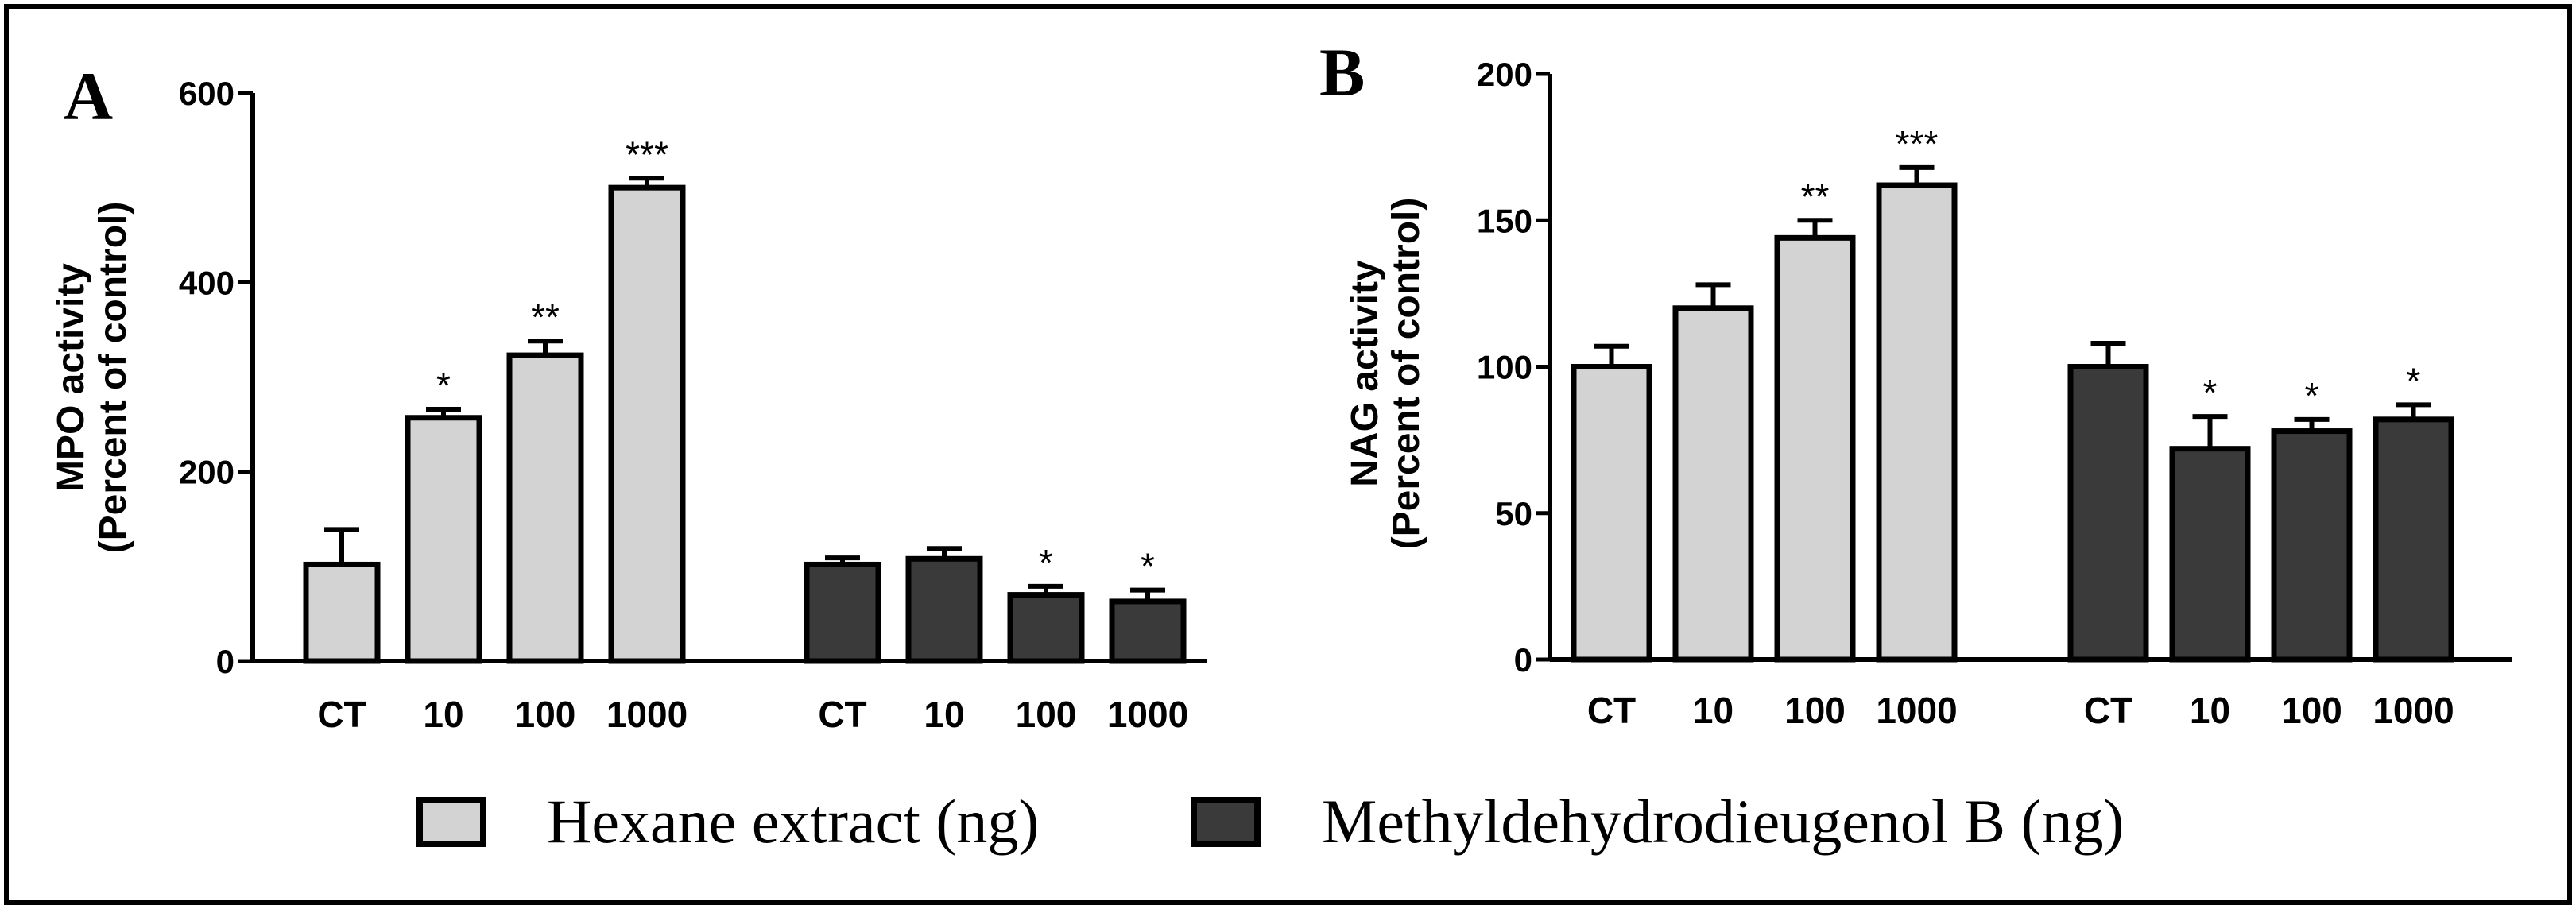  Describe the element at coordinates (71, 378) in the screenshot. I see `panel-a-ylabel-line1: MPO activity` at that location.